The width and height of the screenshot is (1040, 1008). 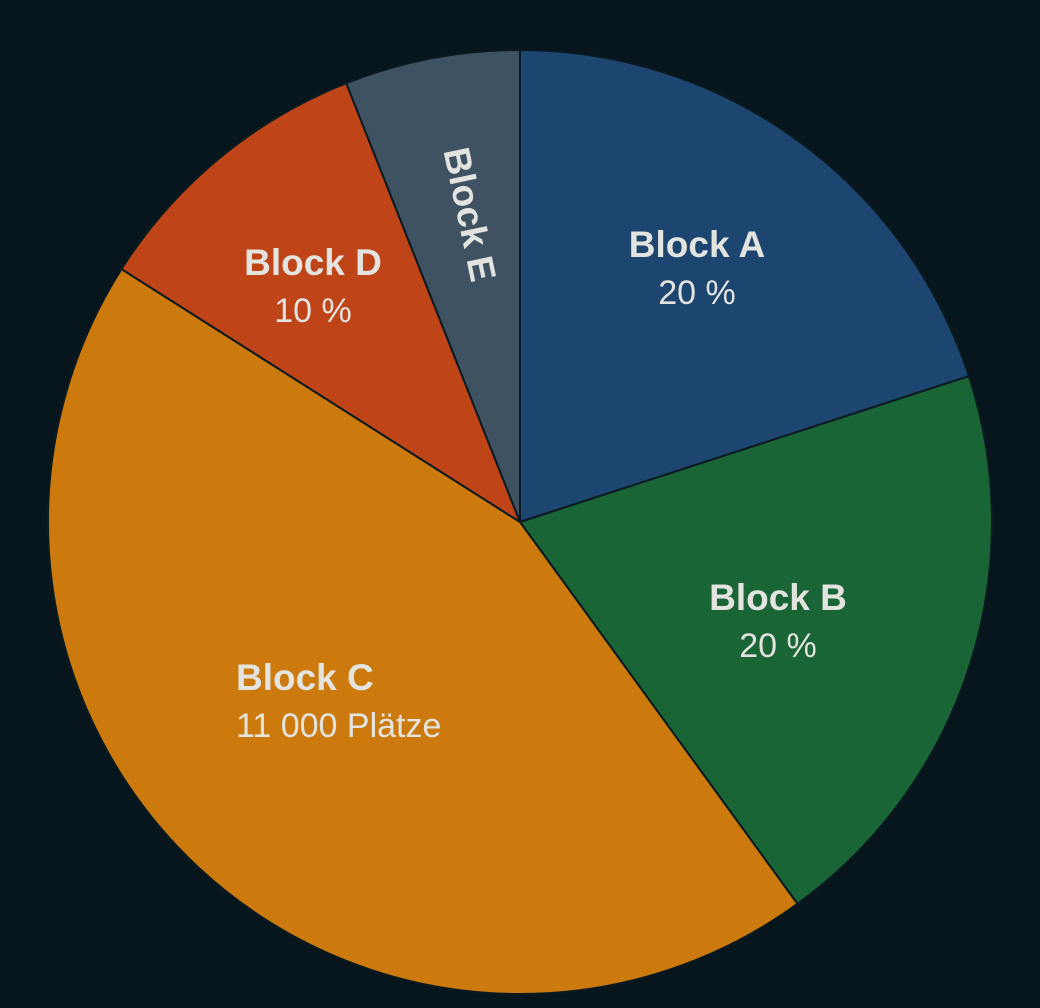 What do you see at coordinates (778, 597) in the screenshot?
I see `slice-label: Block B` at bounding box center [778, 597].